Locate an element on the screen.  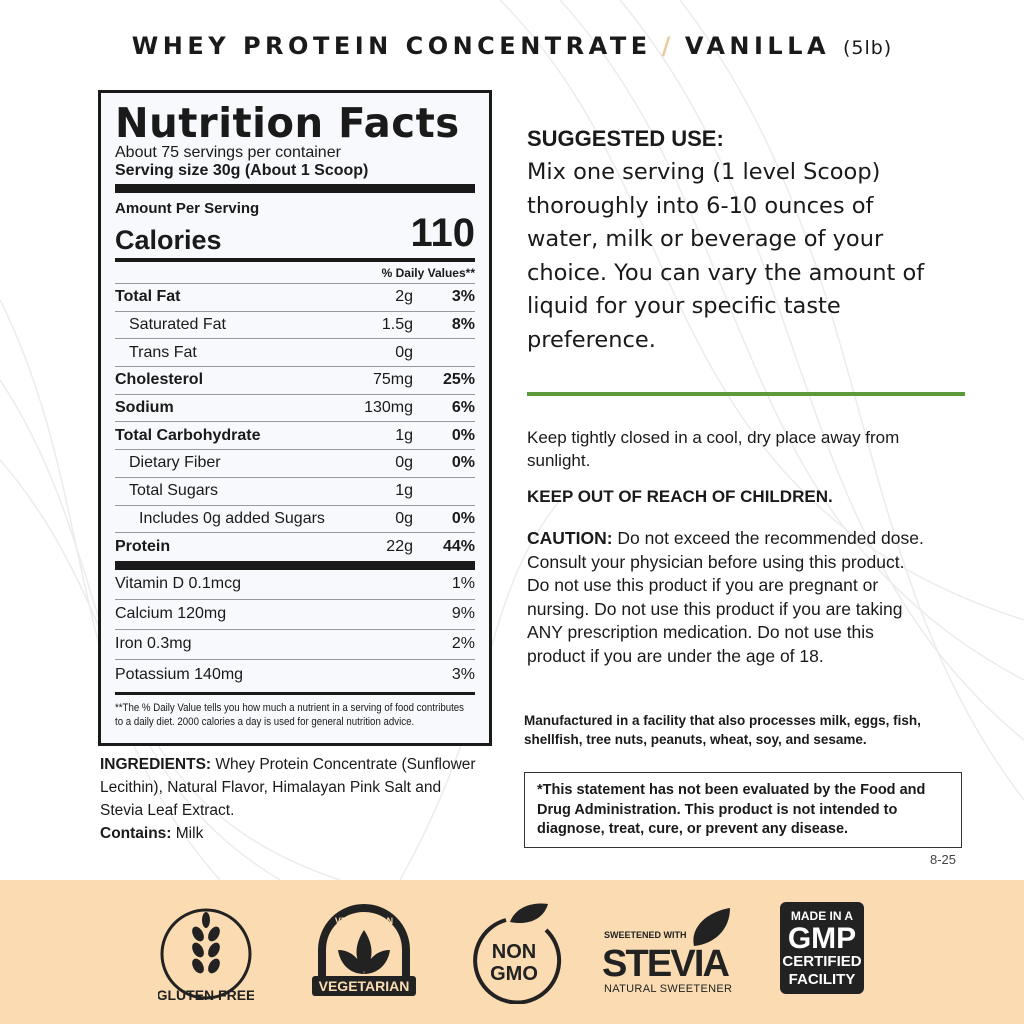
stevia-badge: SWEETENED WITH STEVIA NATURAL SWEETENER is located at coordinates (667, 951).